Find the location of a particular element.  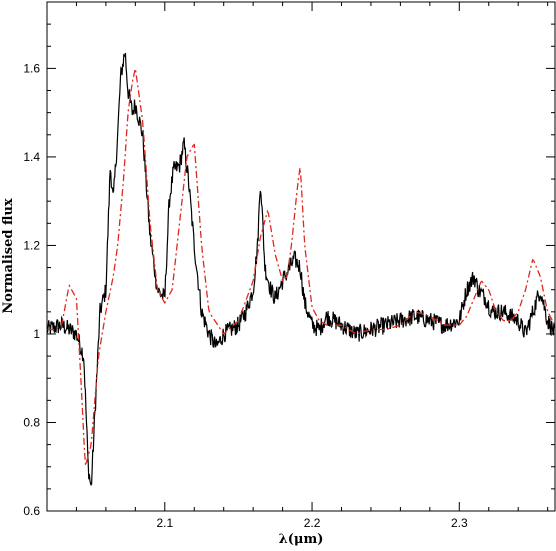

x-tick-label: 2.3 is located at coordinates (459, 523).